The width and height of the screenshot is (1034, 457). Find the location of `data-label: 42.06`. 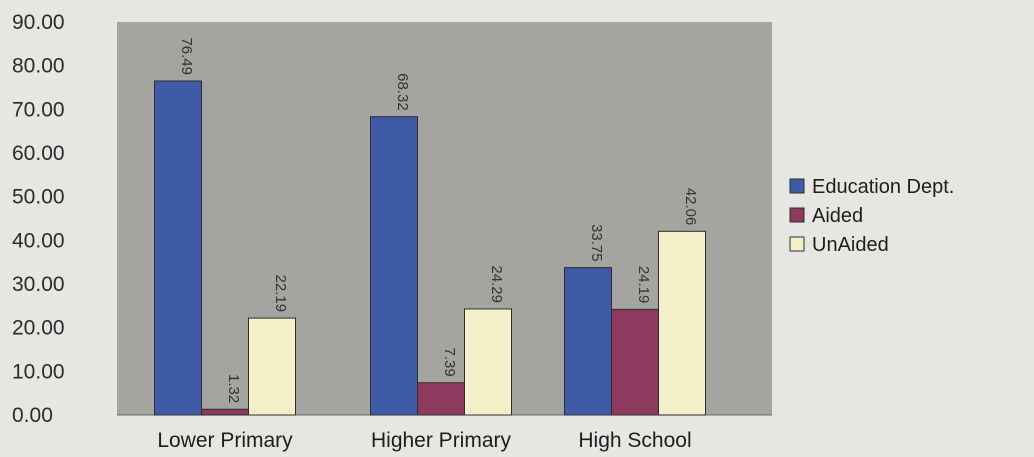

data-label: 42.06 is located at coordinates (690, 207).